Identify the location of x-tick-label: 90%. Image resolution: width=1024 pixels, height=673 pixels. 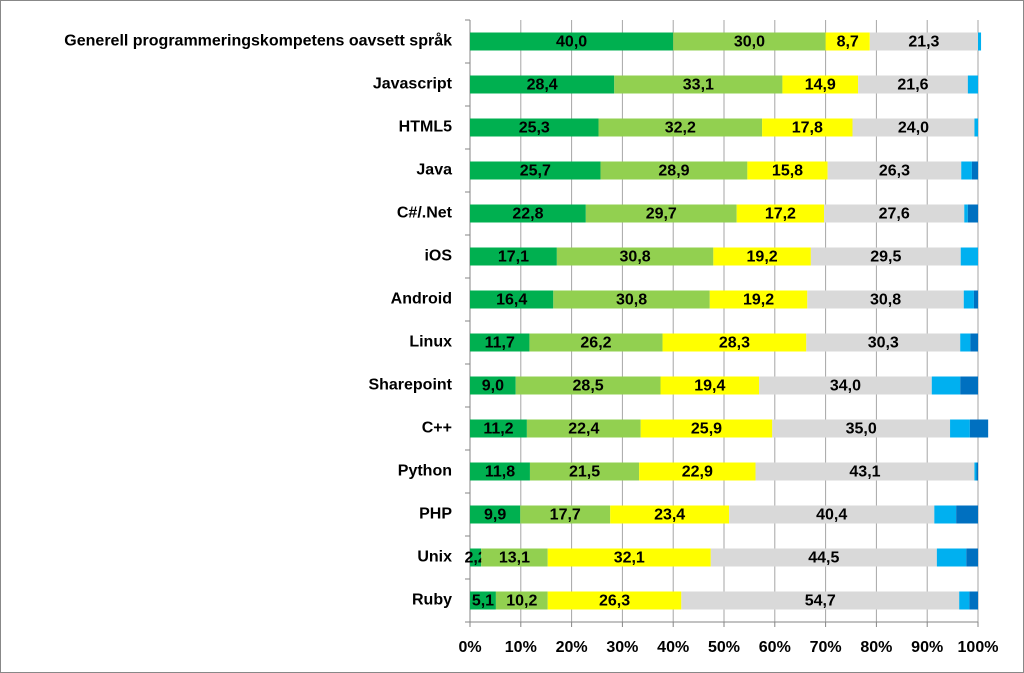
(927, 647).